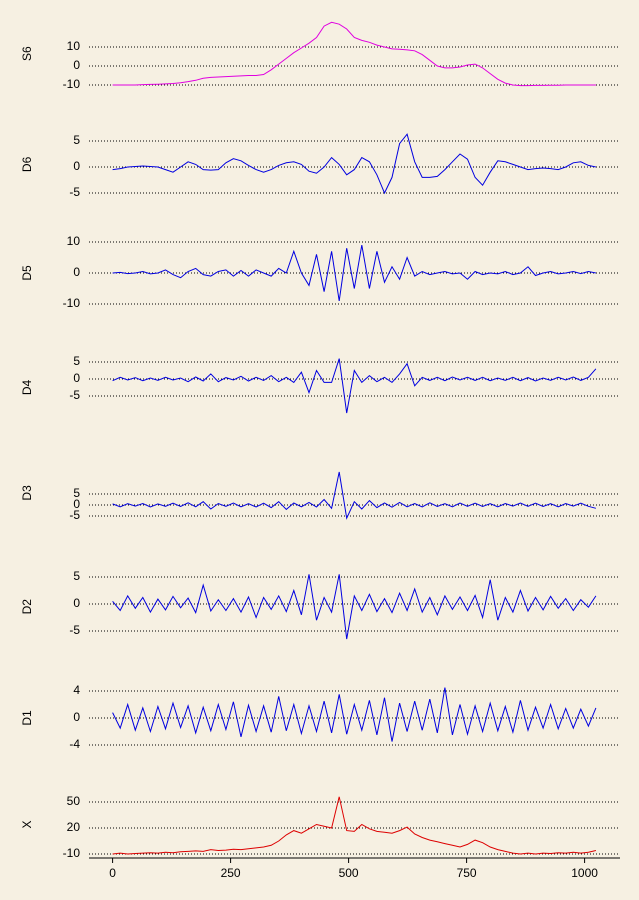 Image resolution: width=639 pixels, height=900 pixels. I want to click on y-tick-label: 50, so click(74, 801).